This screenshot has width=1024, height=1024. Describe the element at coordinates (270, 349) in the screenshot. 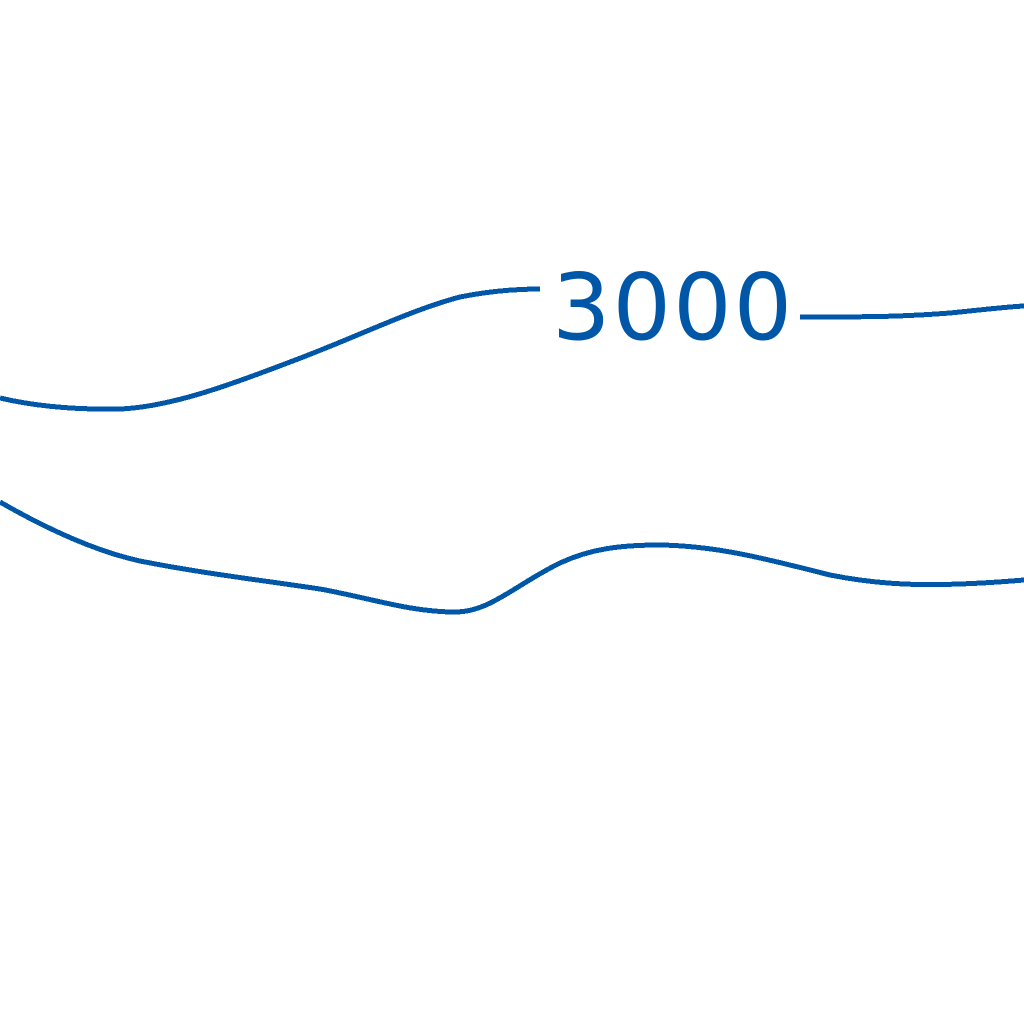

I see `contour-line-upper-left` at that location.